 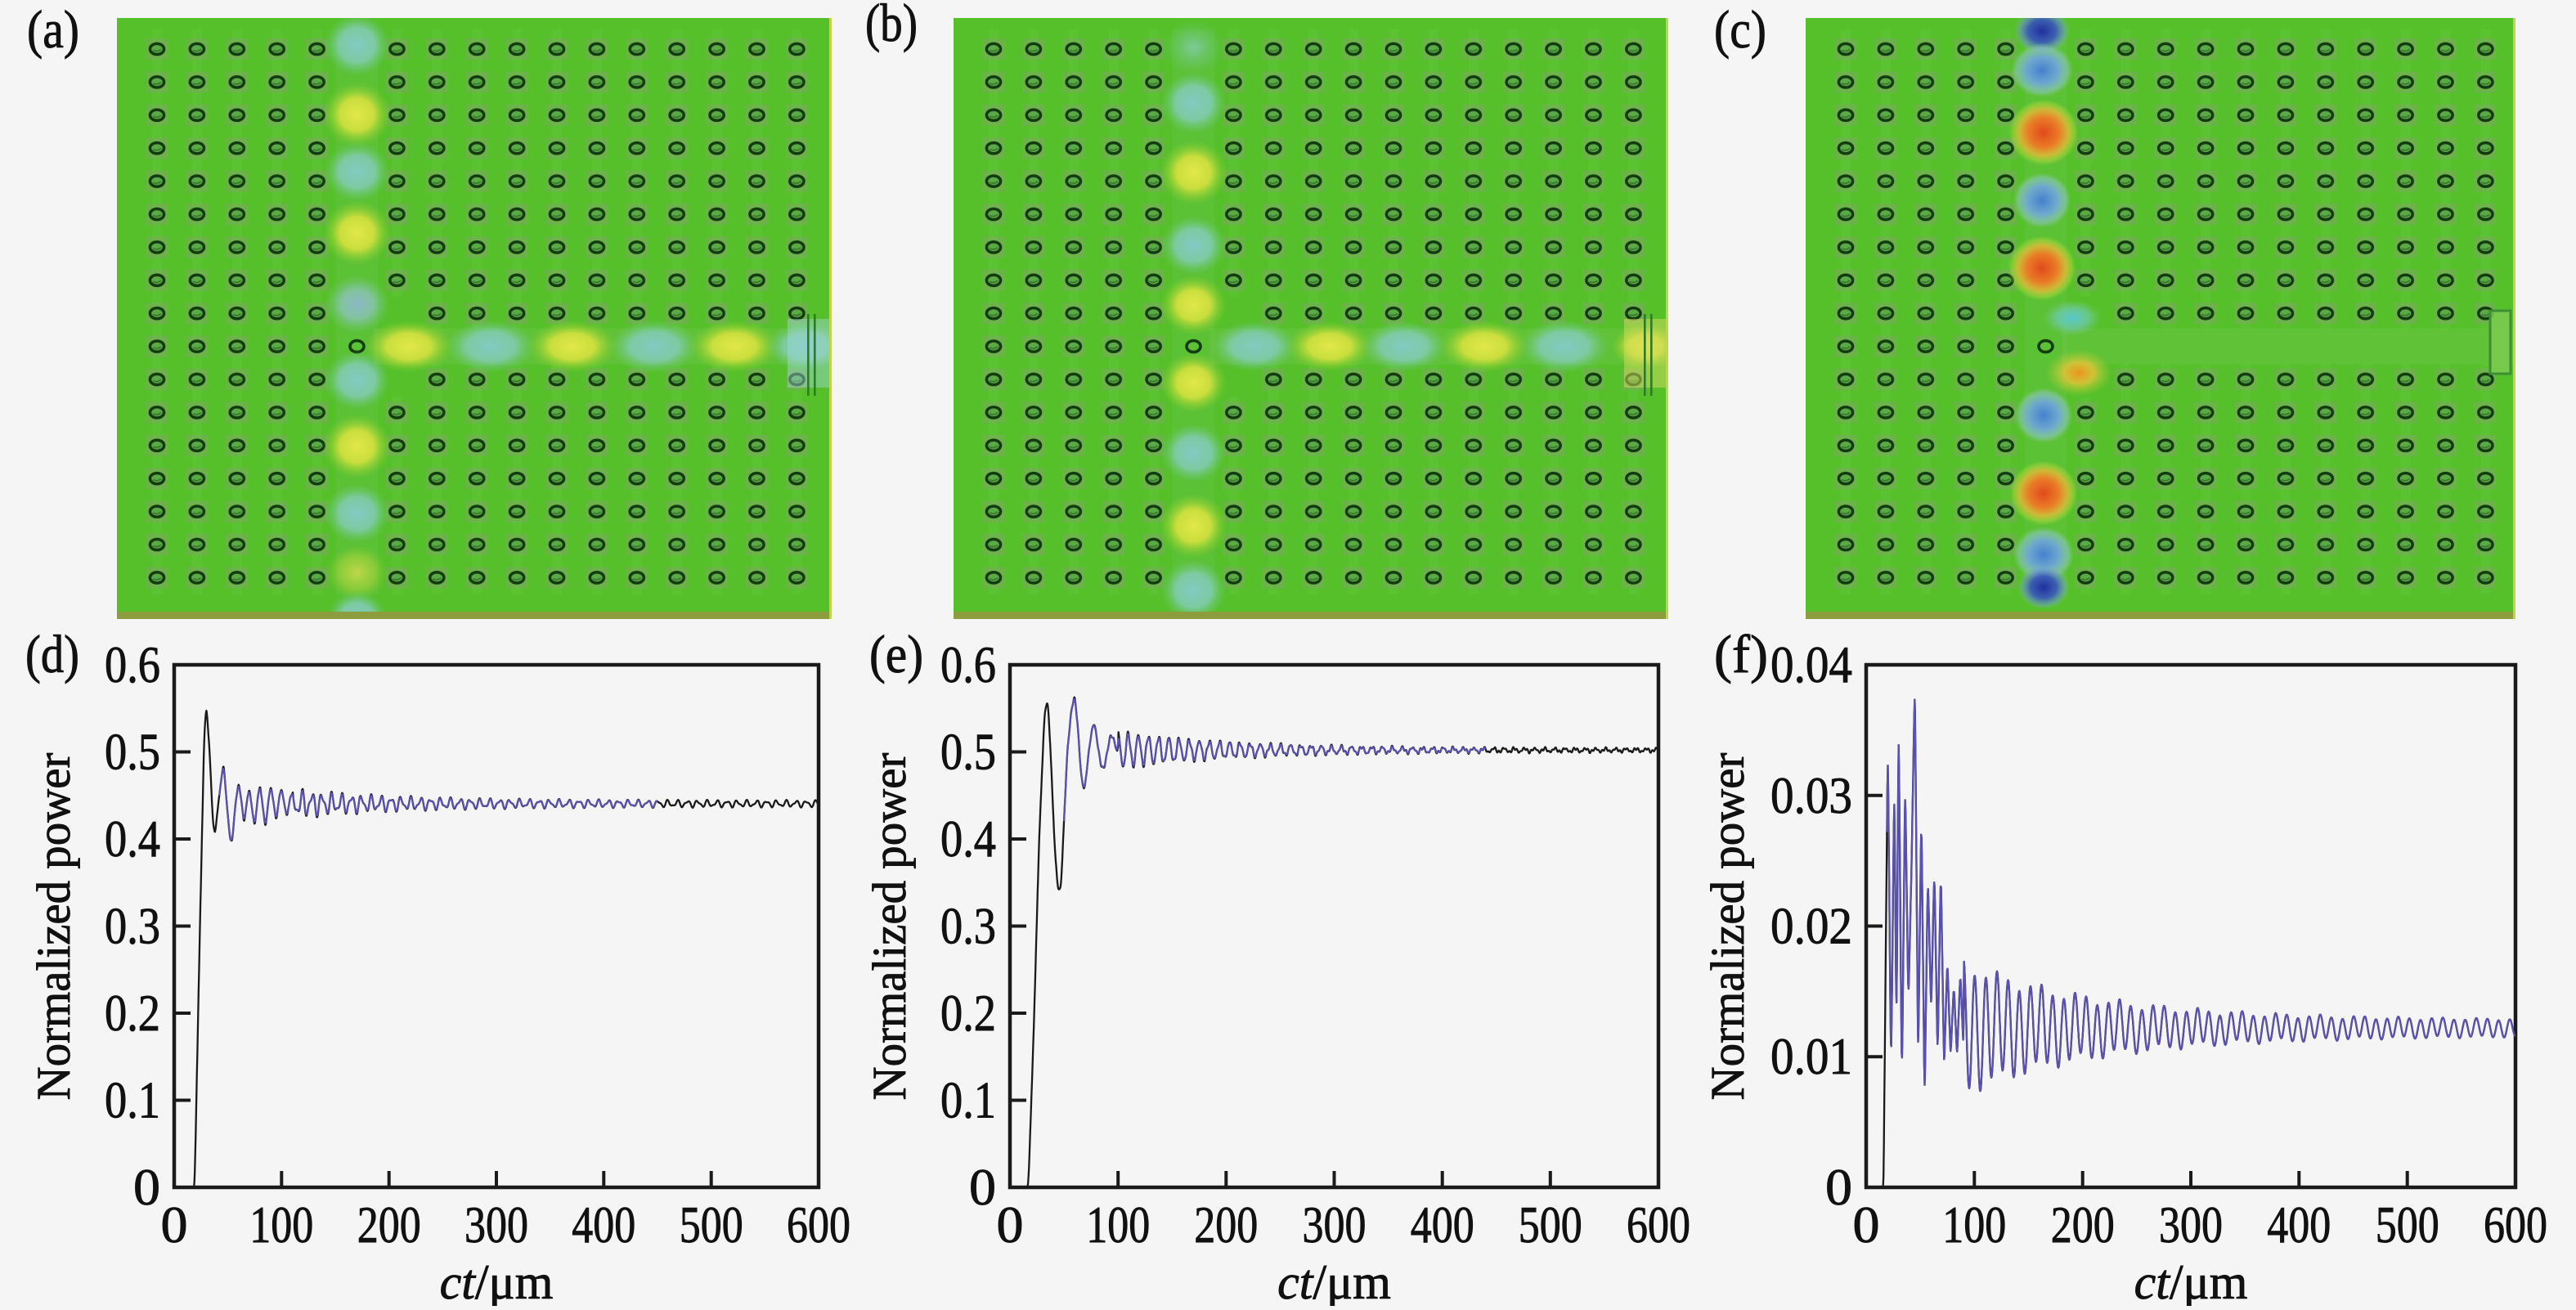 I want to click on svg-text: (a), so click(x=53, y=30).